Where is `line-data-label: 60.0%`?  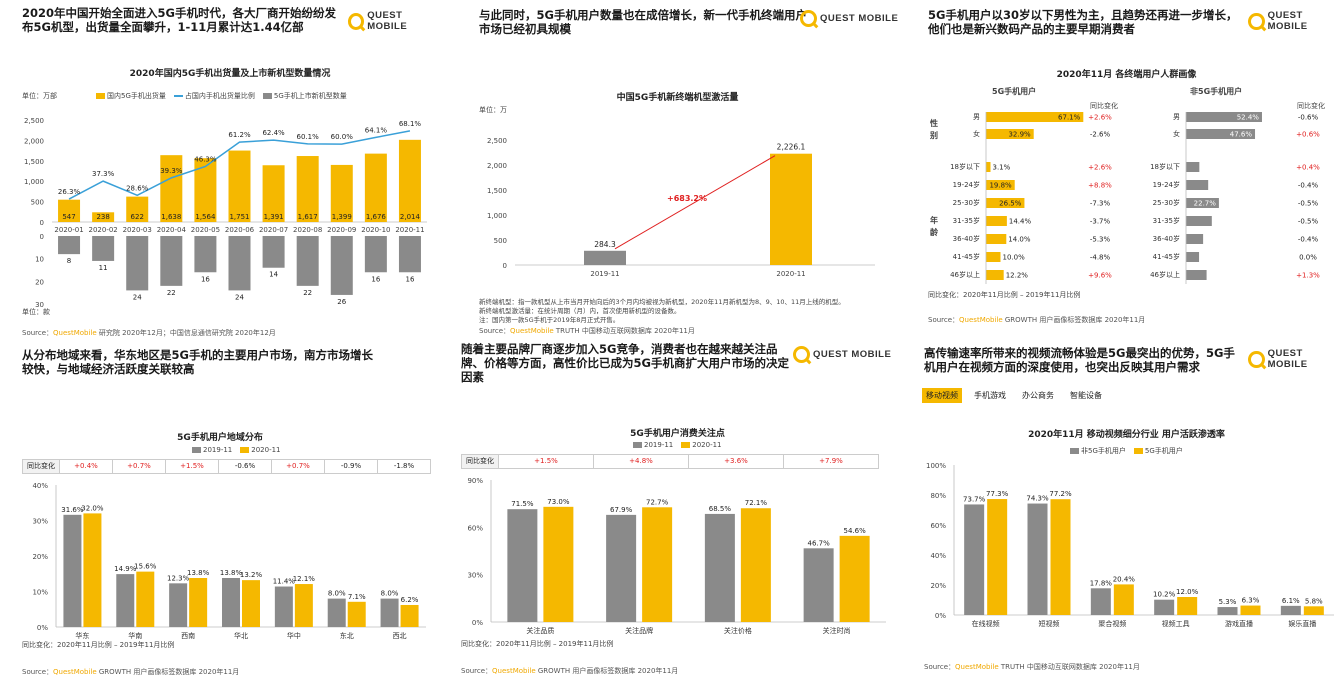
line-data-label: 60.0% is located at coordinates (342, 137).